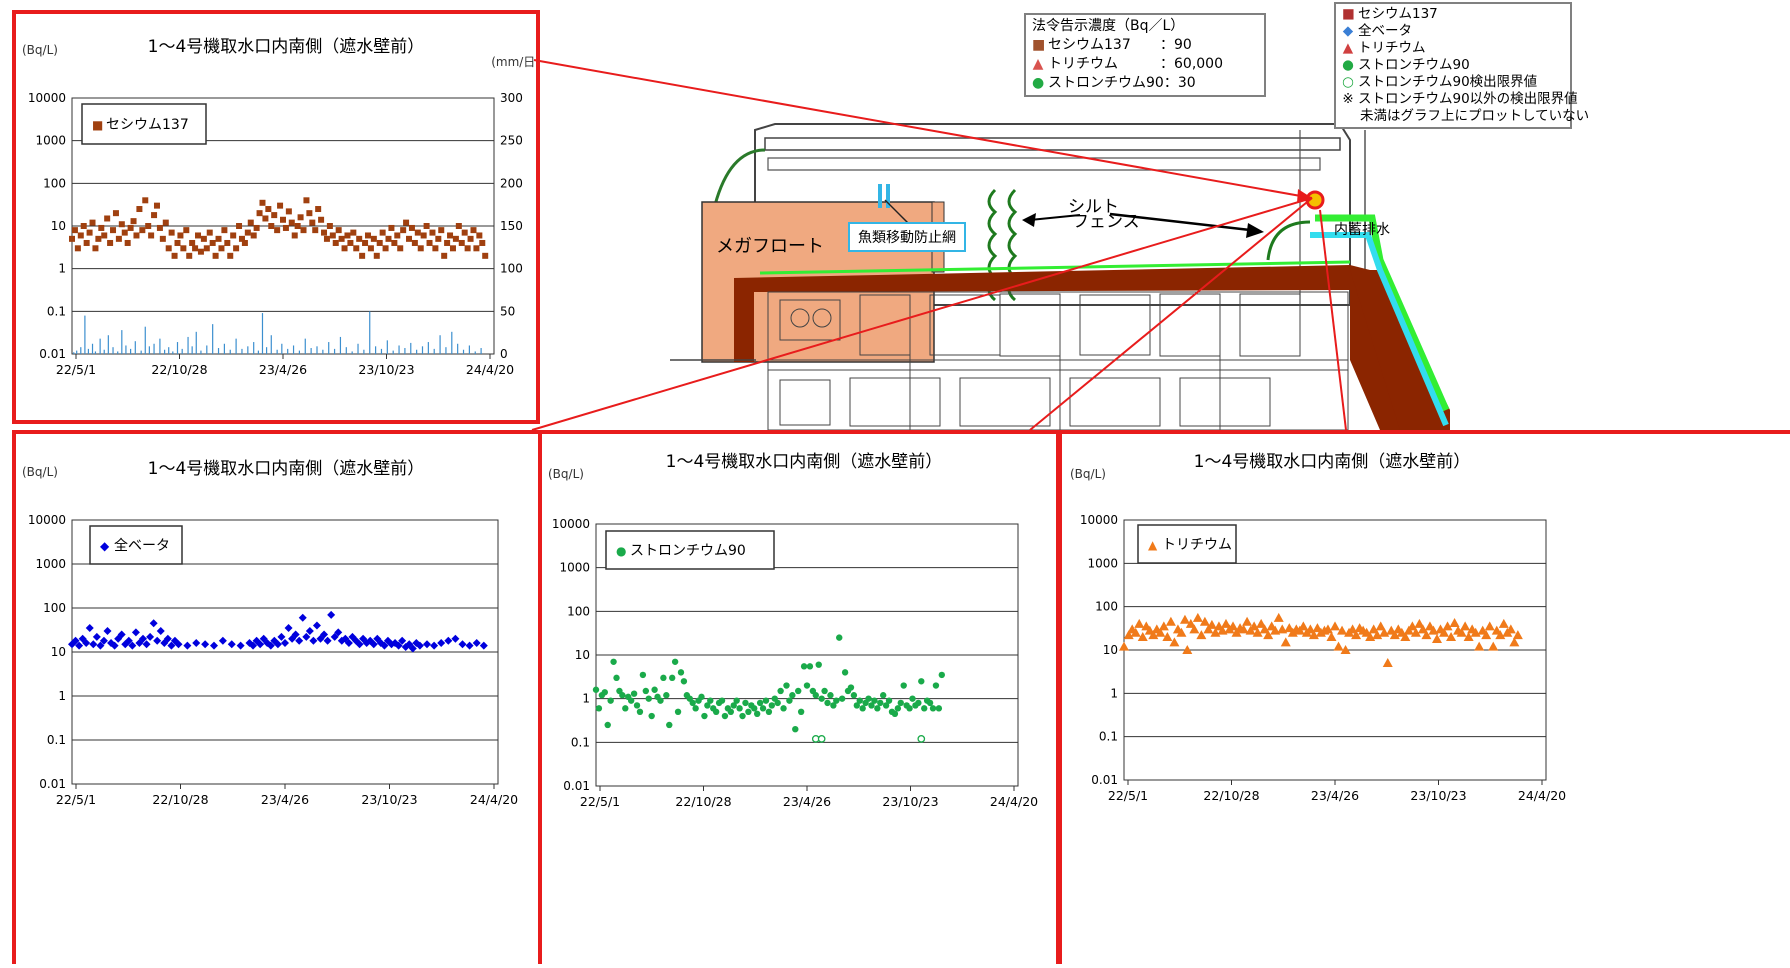  Describe the element at coordinates (513, 62) in the screenshot. I see `y2-axis-label: (mm/日)` at that location.